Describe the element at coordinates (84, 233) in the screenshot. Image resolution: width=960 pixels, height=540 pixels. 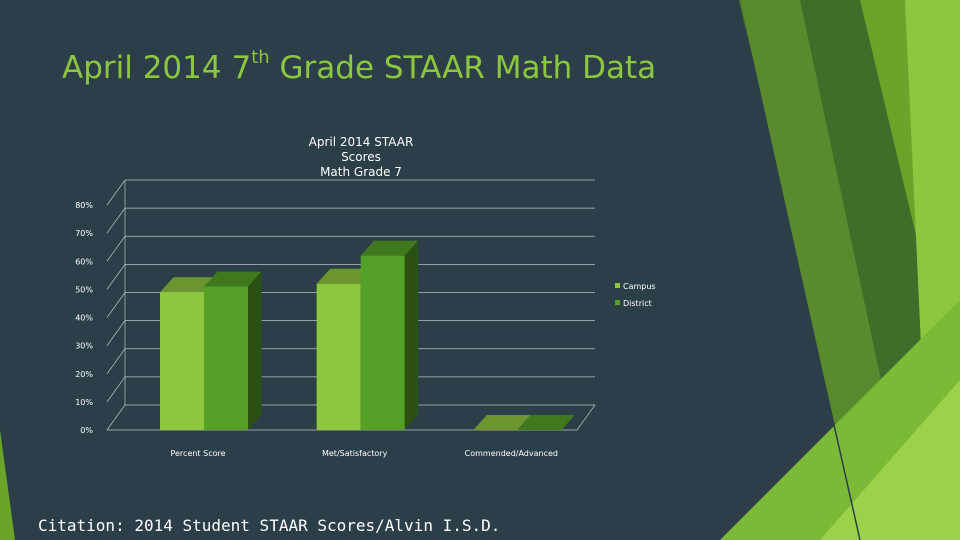
I see `y-tick-label: 70%` at that location.